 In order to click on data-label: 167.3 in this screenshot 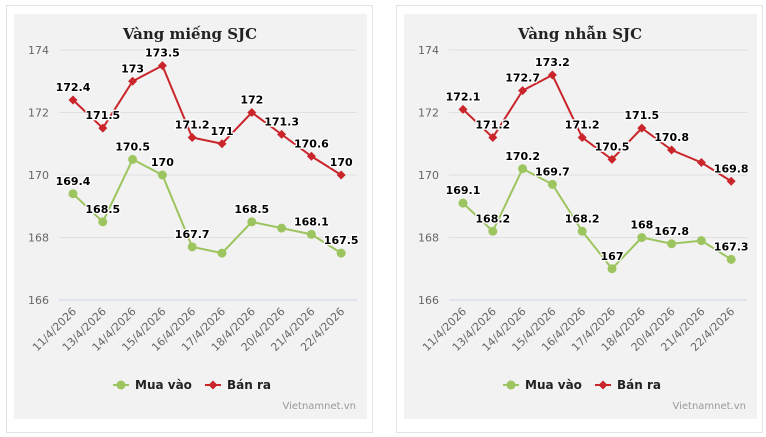, I will do `click(731, 246)`.